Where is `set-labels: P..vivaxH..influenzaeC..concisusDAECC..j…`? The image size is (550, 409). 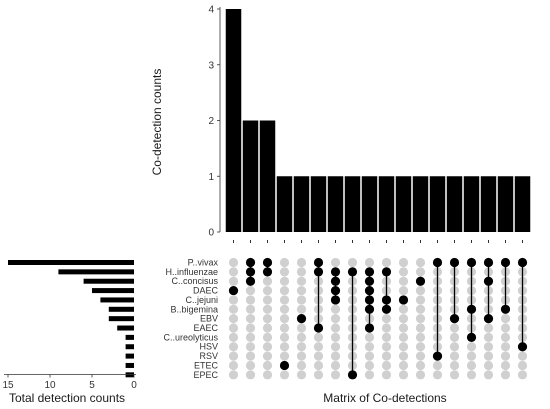 set-labels: P..vivaxH..influenzaeC..concisusDAECC..j… is located at coordinates (190, 319).